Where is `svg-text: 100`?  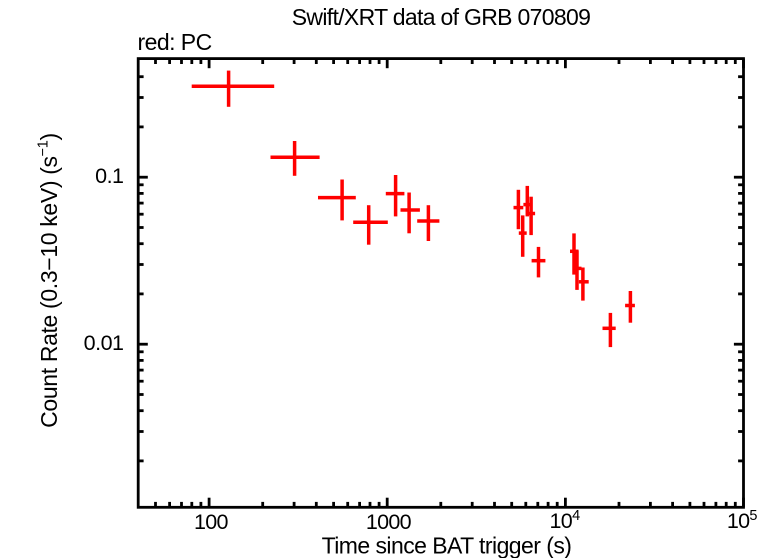 svg-text: 100 is located at coordinates (211, 522).